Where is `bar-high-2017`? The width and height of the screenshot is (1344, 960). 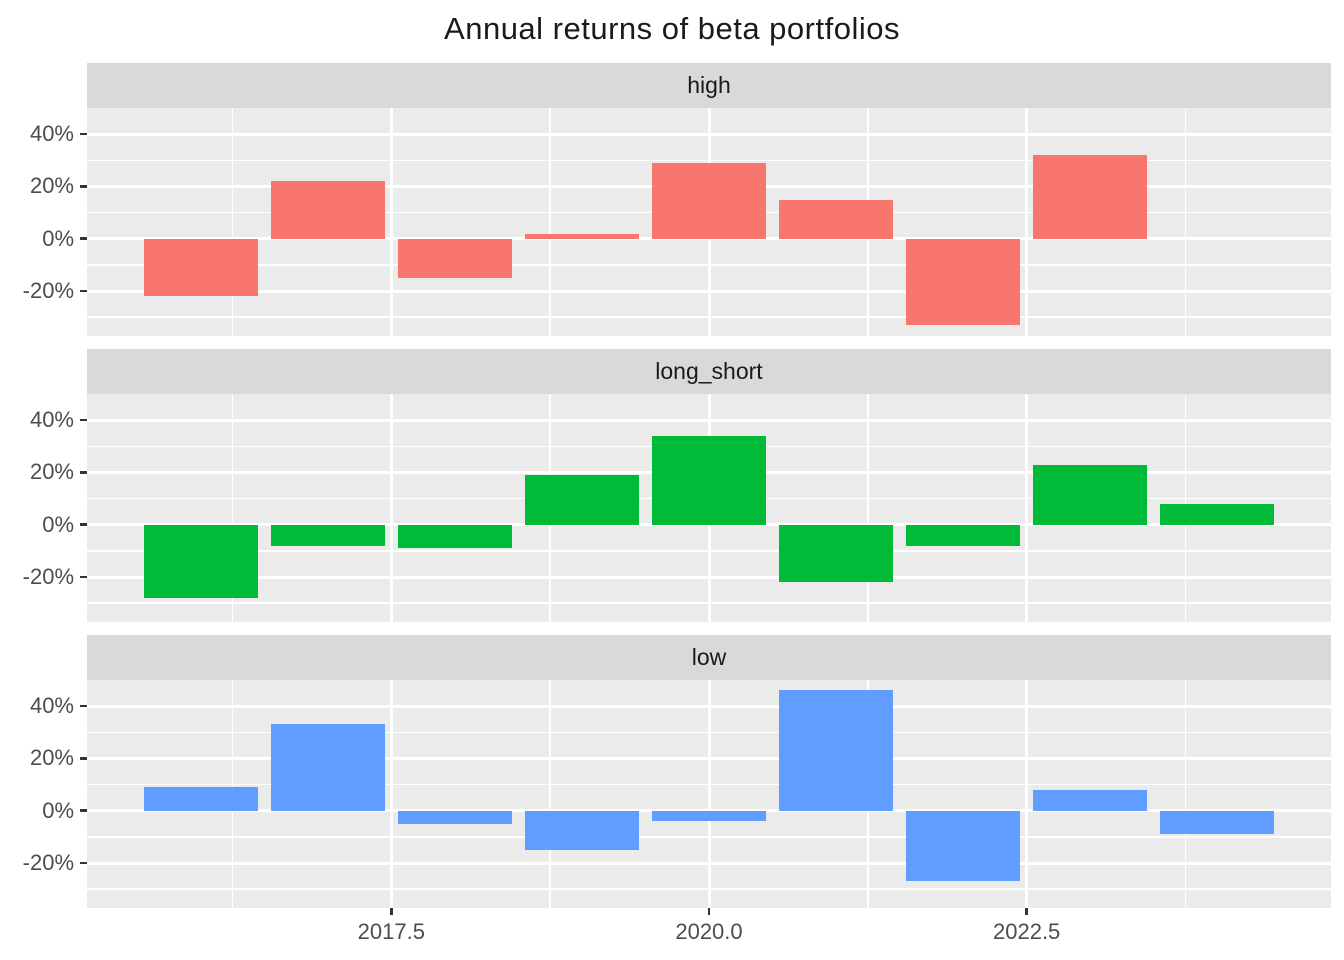 bar-high-2017 is located at coordinates (327, 210).